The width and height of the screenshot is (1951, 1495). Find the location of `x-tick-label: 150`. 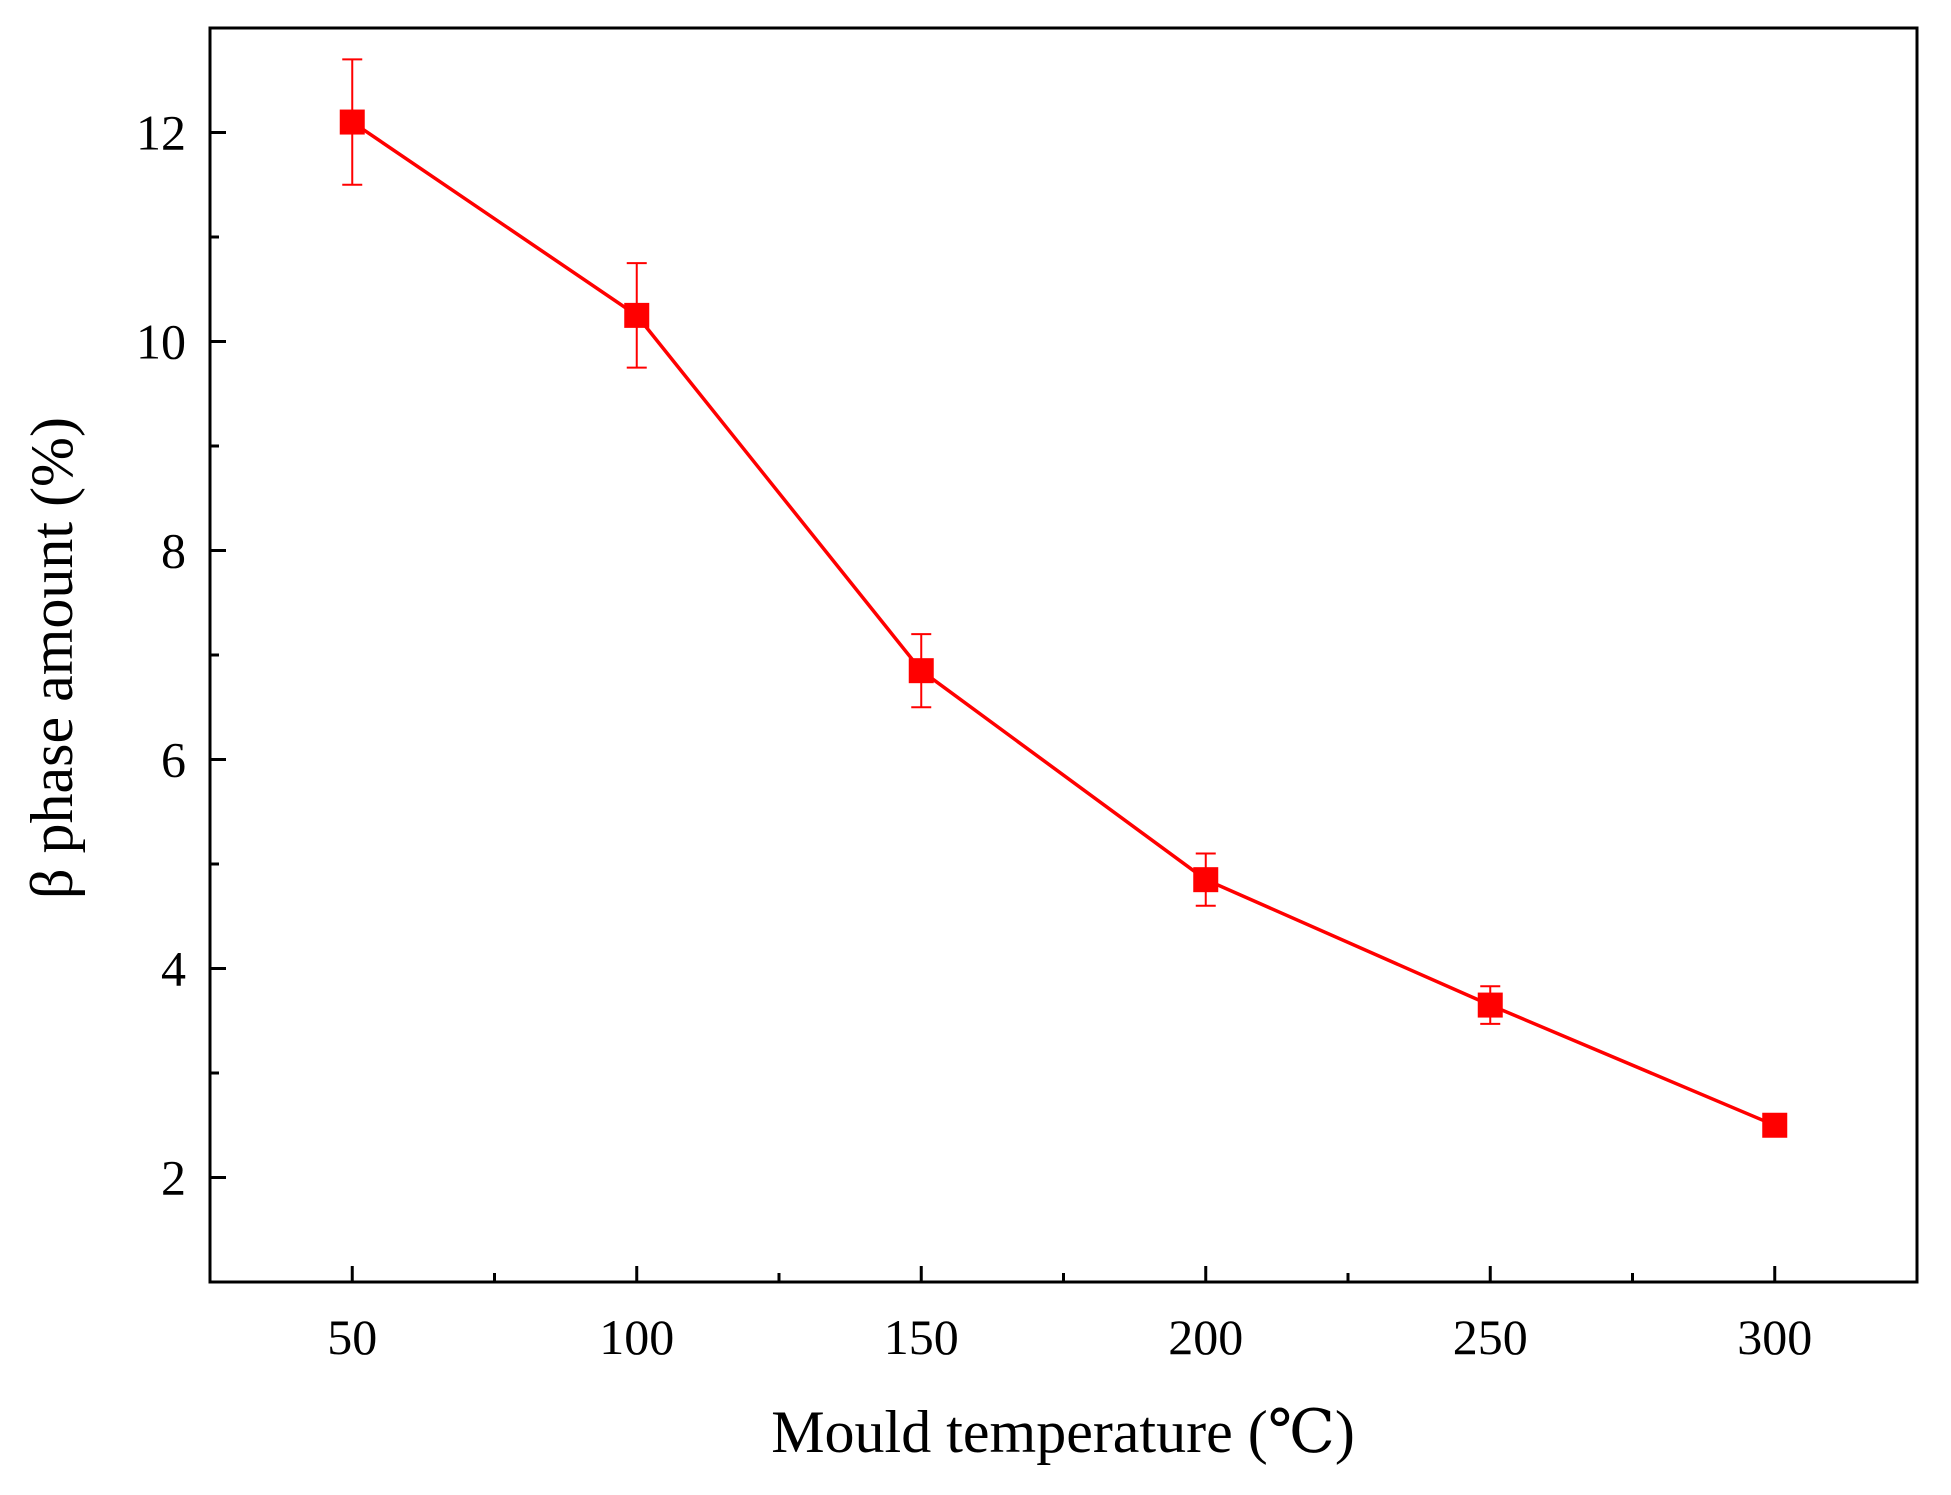

x-tick-label: 150 is located at coordinates (921, 1337).